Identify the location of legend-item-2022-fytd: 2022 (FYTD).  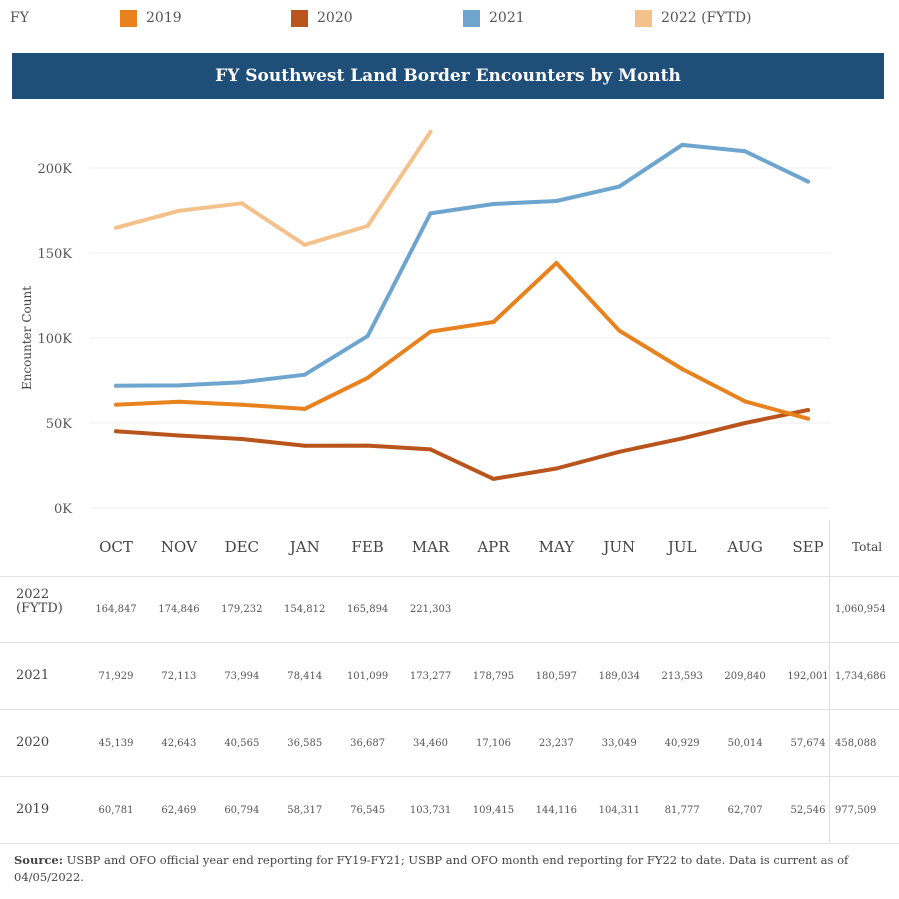
(693, 18).